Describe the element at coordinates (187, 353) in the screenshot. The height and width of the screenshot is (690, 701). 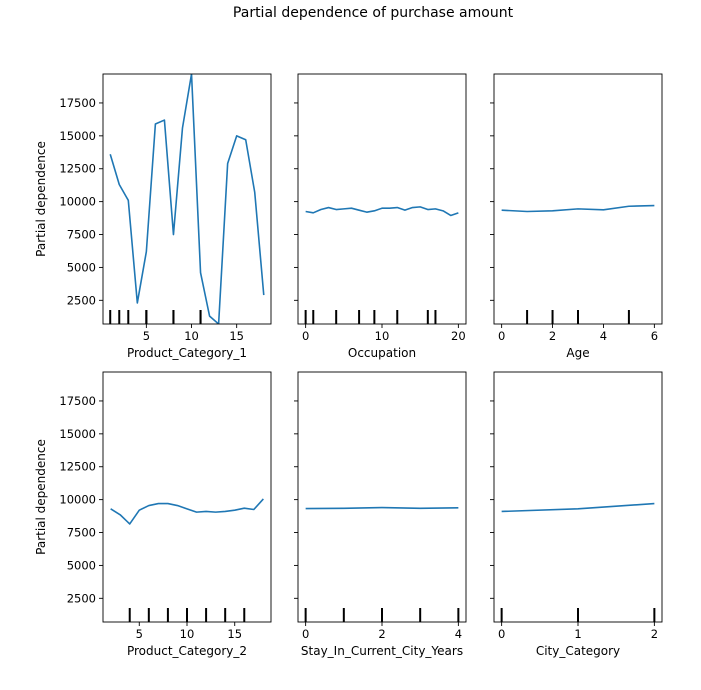
I see `x-axis-label: Product_Category_1` at that location.